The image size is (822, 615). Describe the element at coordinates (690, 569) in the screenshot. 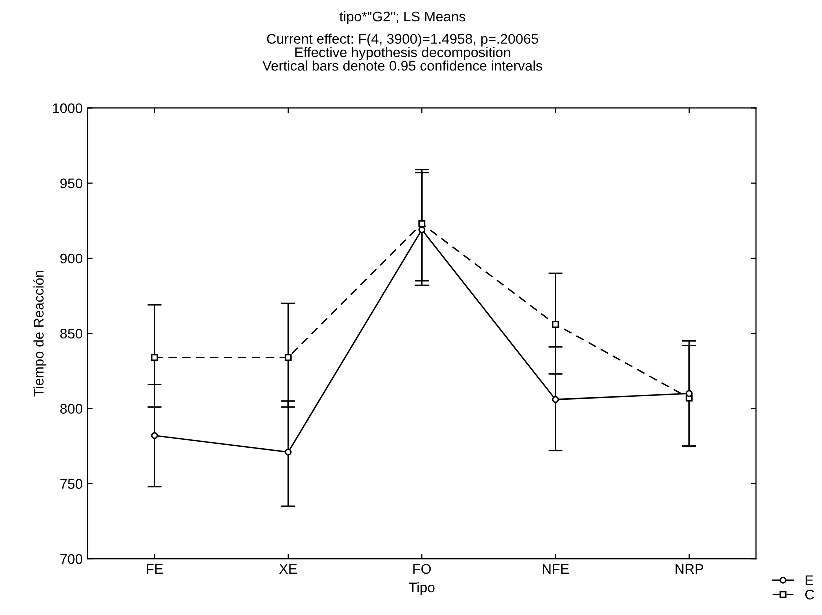

I see `x-tick-label: NRP` at that location.